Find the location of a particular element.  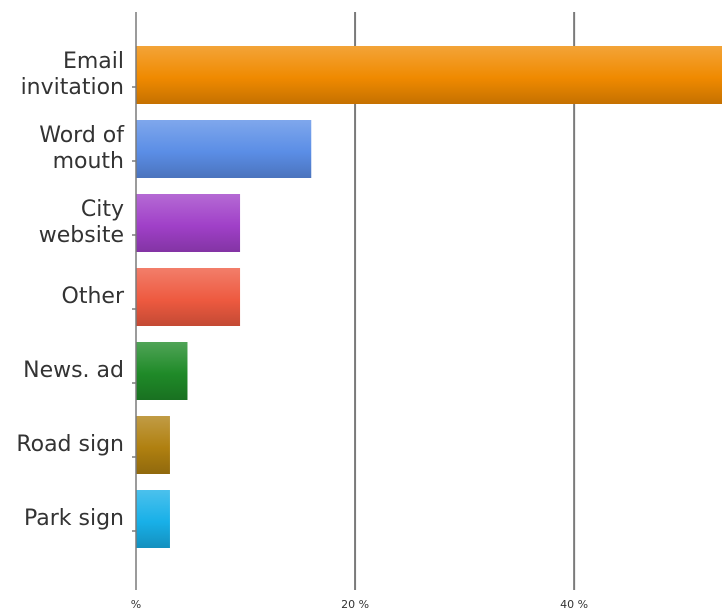

x-tick-label: % is located at coordinates (136, 604).